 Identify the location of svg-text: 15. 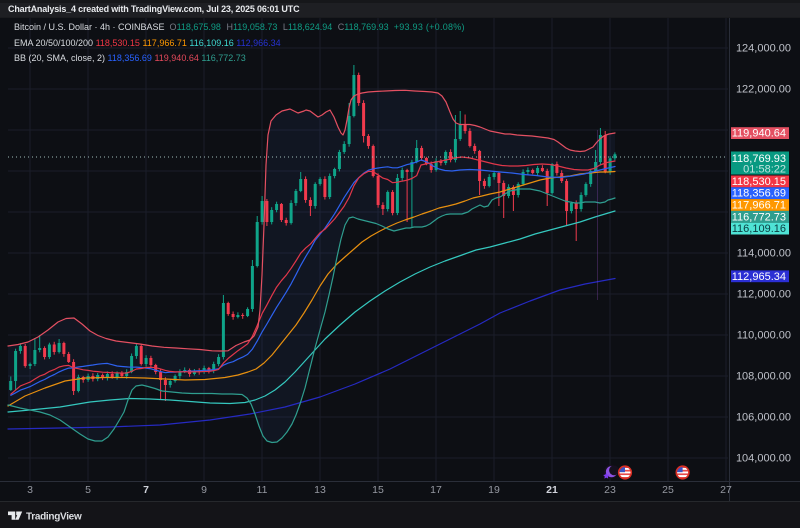
(378, 490).